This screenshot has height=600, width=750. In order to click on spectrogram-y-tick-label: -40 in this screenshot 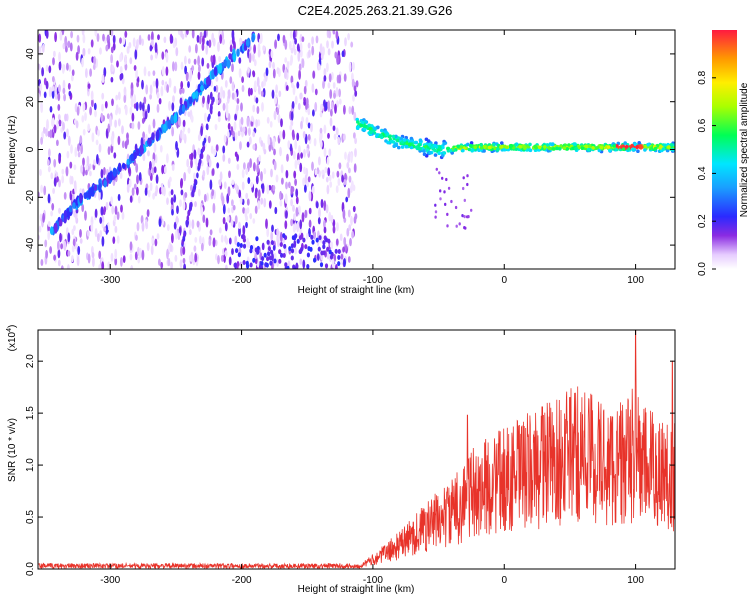, I will do `click(30, 244)`.